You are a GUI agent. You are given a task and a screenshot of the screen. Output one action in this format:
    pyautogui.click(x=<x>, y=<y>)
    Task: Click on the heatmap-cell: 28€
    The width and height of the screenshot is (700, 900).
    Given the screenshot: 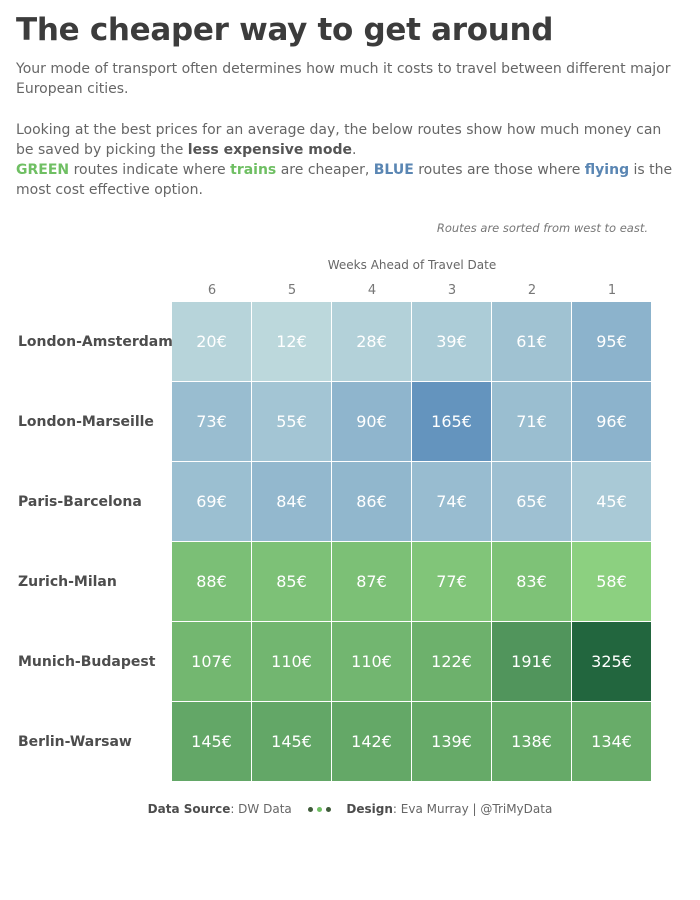 What is the action you would take?
    pyautogui.click(x=372, y=342)
    